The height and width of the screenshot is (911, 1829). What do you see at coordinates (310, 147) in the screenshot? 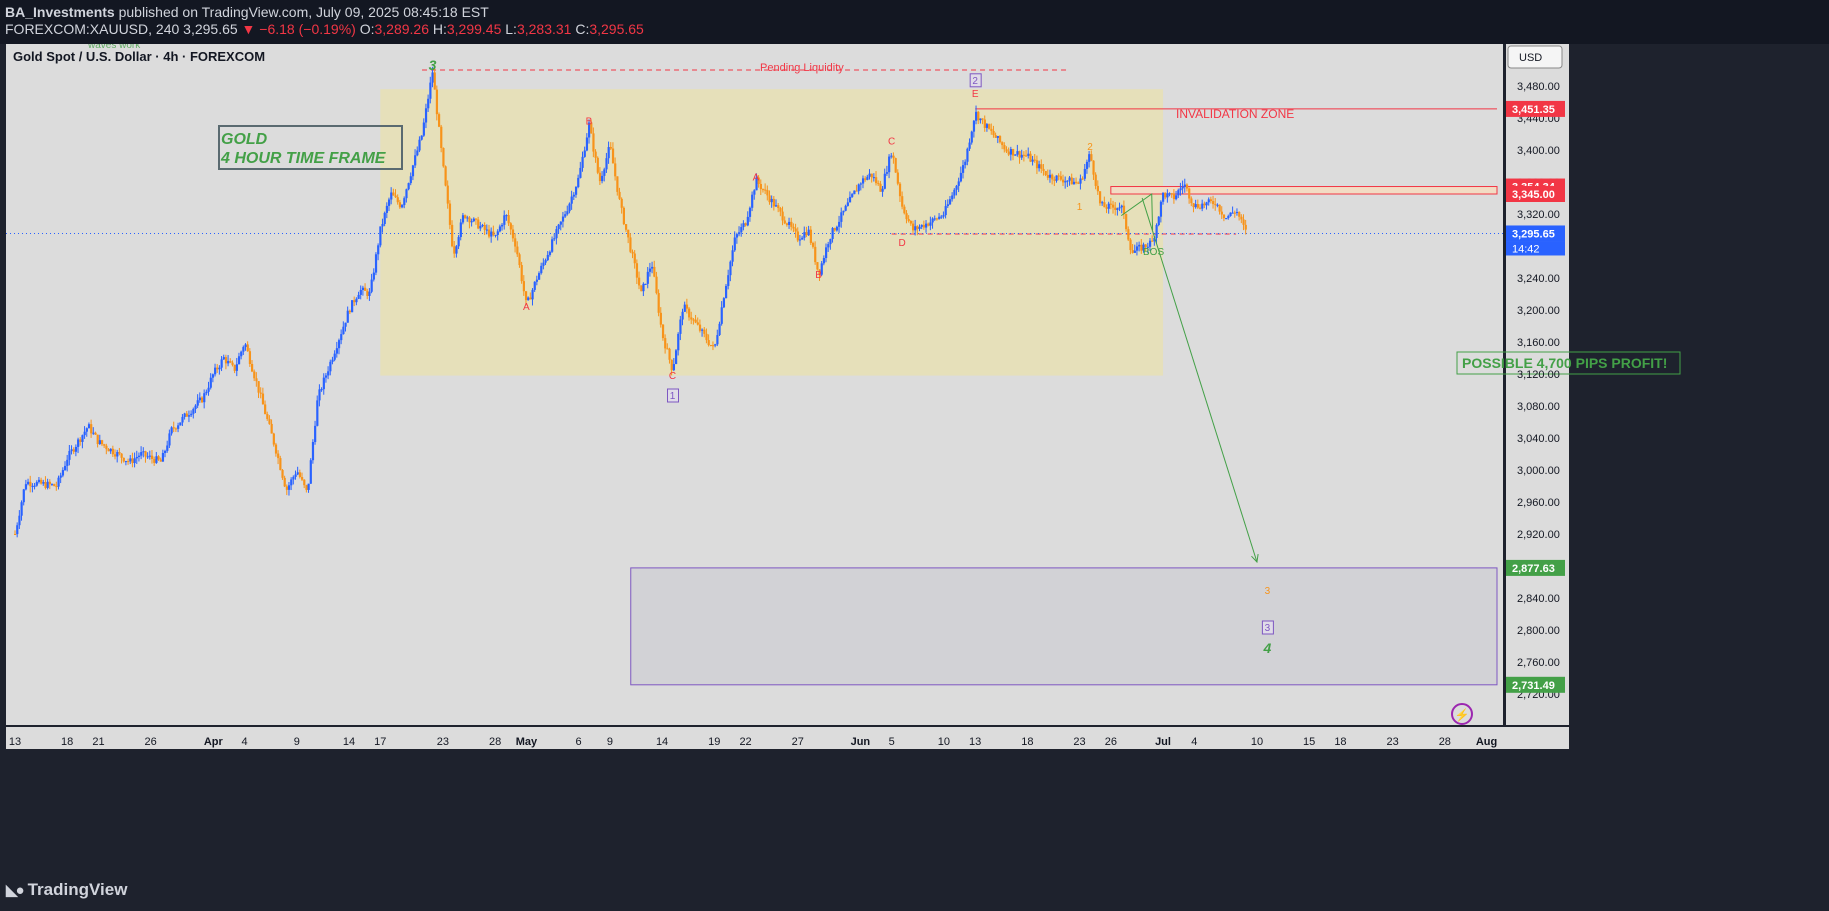
I see `gold-label-box` at bounding box center [310, 147].